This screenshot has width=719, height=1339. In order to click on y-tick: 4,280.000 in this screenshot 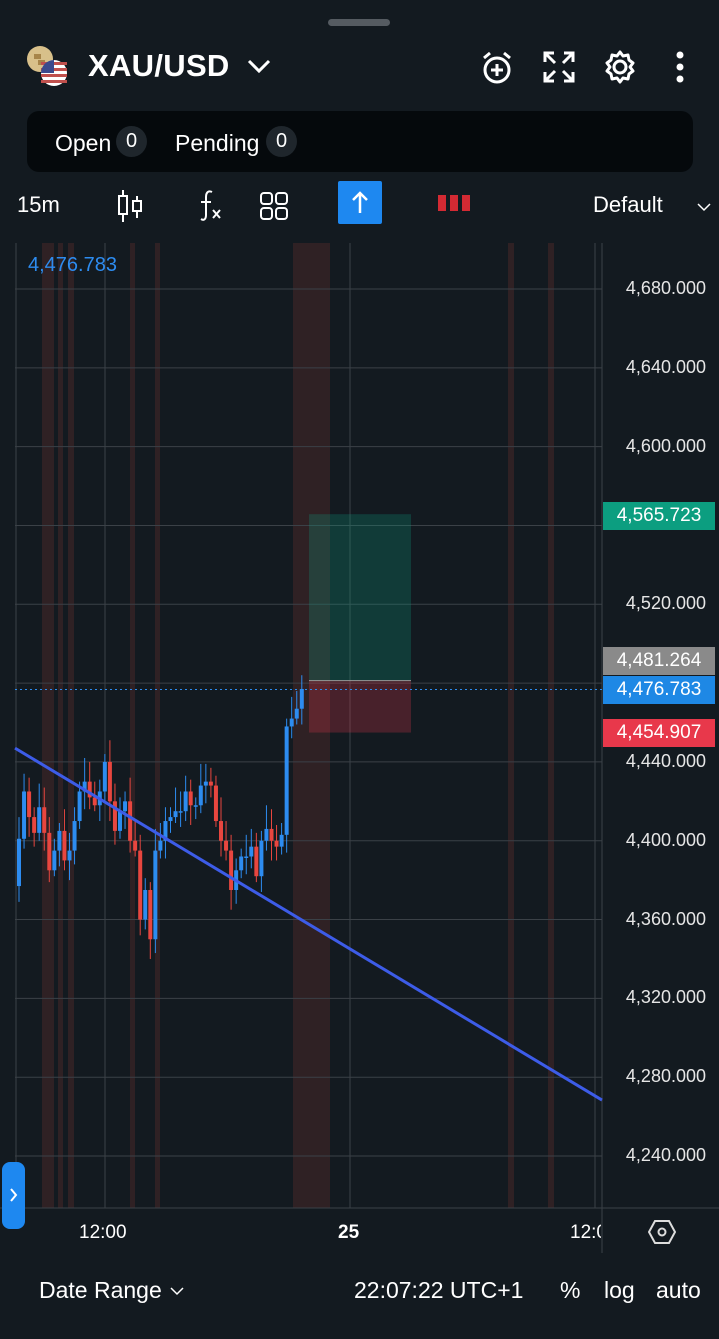, I will do `click(665, 1076)`.